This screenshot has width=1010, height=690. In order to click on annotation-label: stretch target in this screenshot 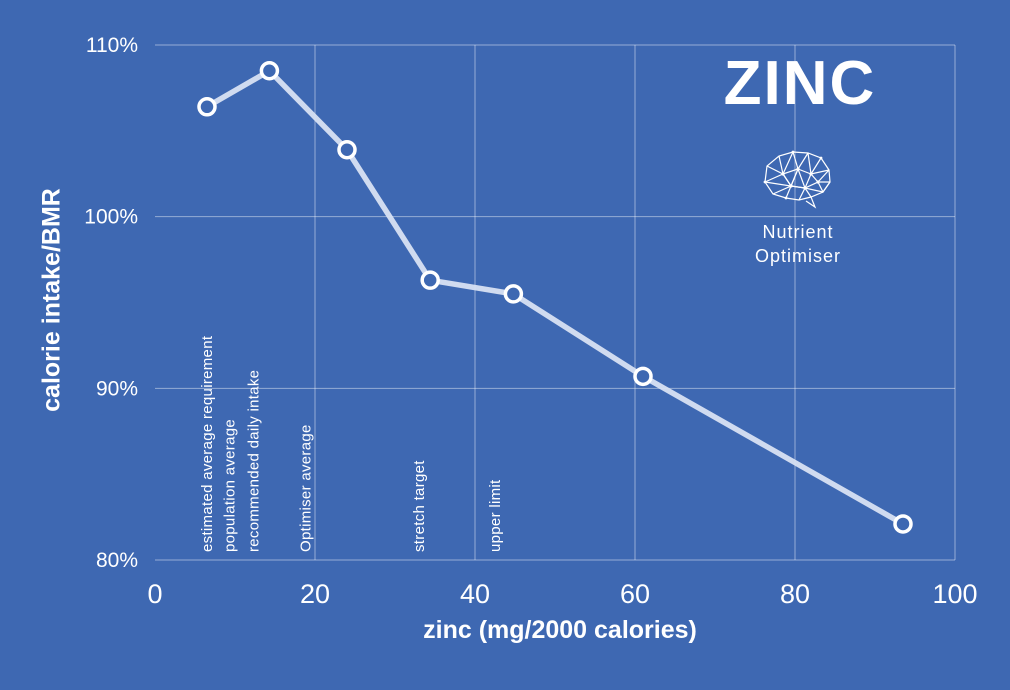, I will do `click(419, 506)`.